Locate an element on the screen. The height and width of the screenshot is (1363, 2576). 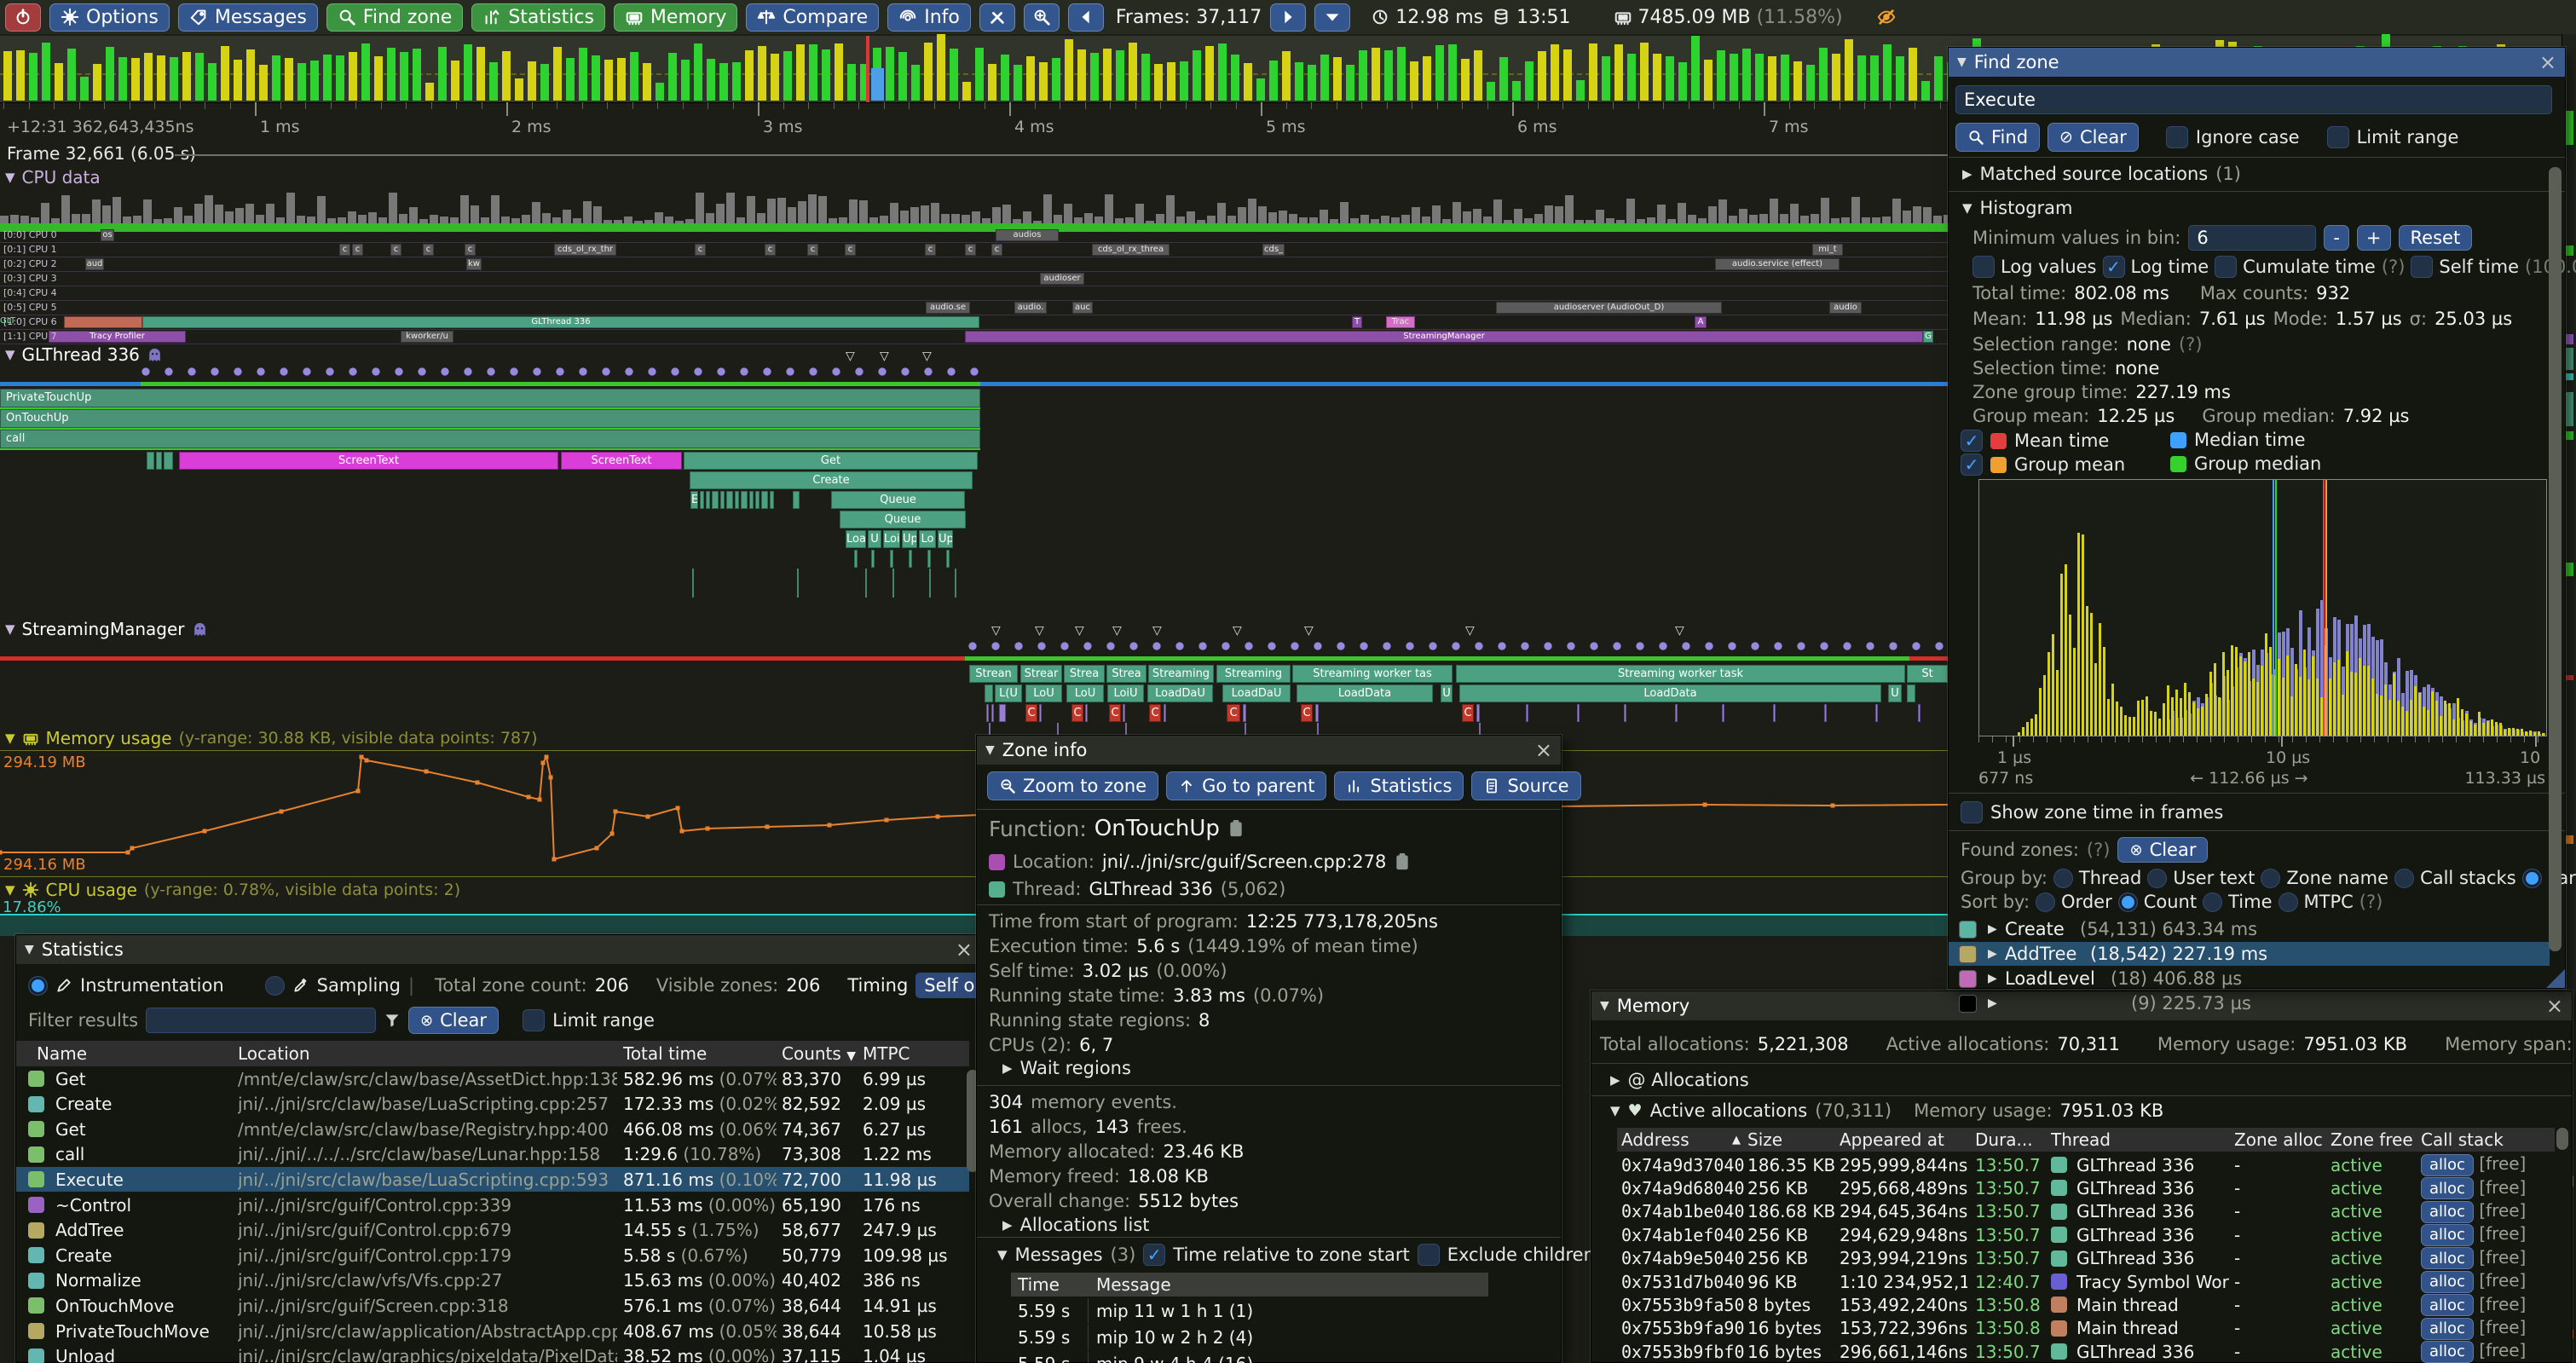
cpu-segment: audio.service (effect) is located at coordinates (1777, 264).